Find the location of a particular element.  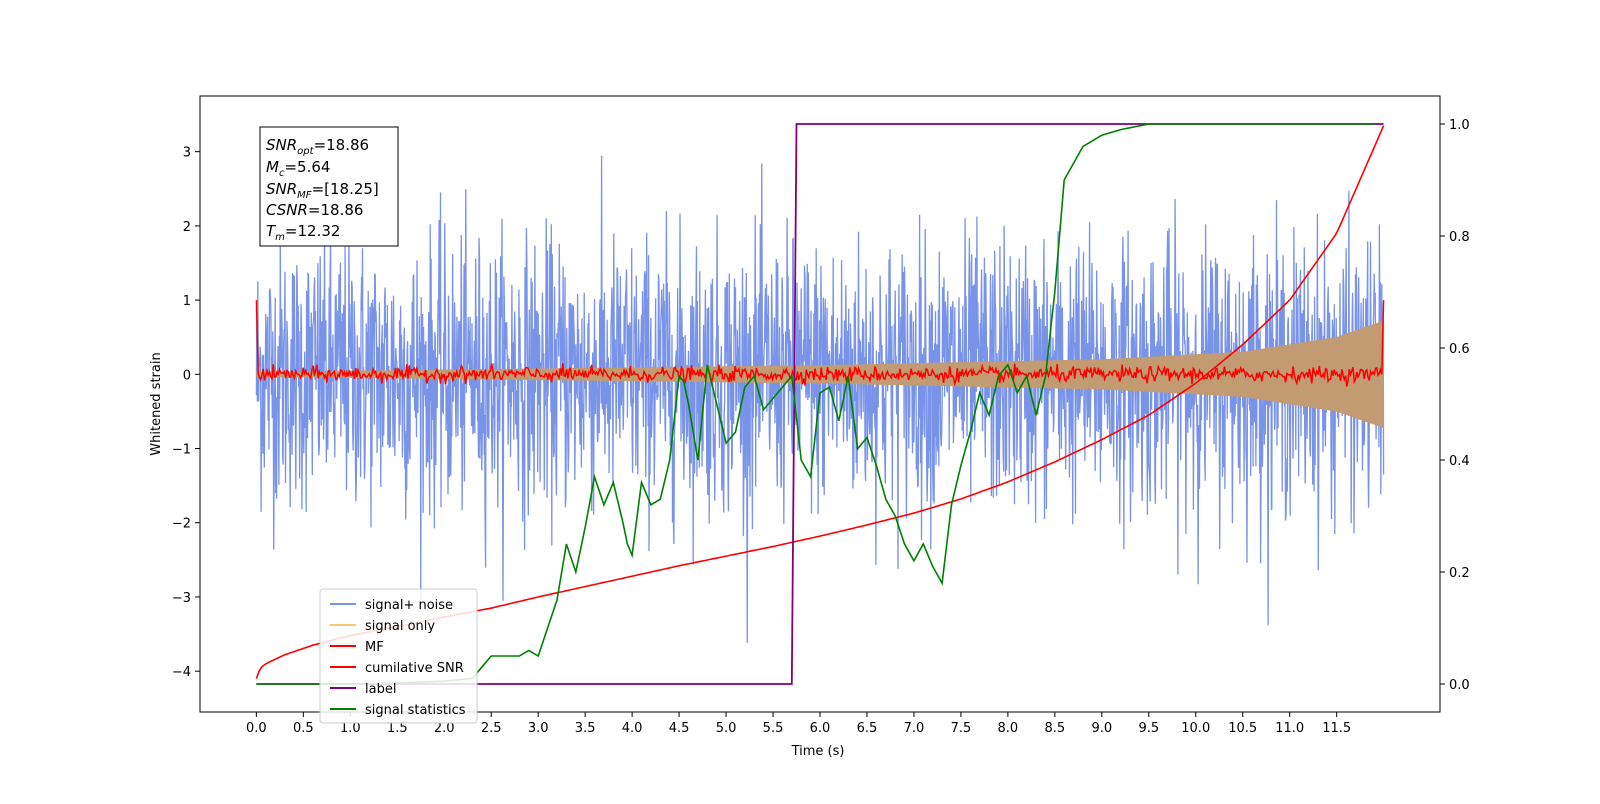

y-axis-left: 3 2 1 0 −1 −2 −3 −4 is located at coordinates (186, 413).